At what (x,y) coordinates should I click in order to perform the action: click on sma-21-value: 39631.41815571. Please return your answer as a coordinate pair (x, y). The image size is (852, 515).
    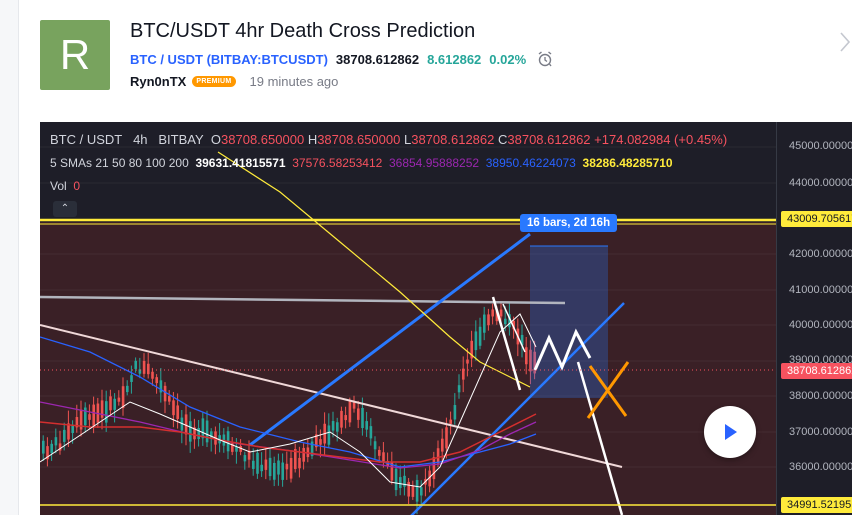
    Looking at the image, I should click on (240, 163).